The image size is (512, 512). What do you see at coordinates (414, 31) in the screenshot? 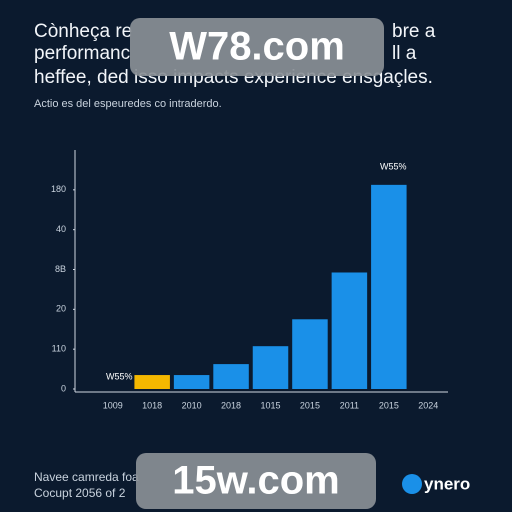
I see `title-line: bre a` at bounding box center [414, 31].